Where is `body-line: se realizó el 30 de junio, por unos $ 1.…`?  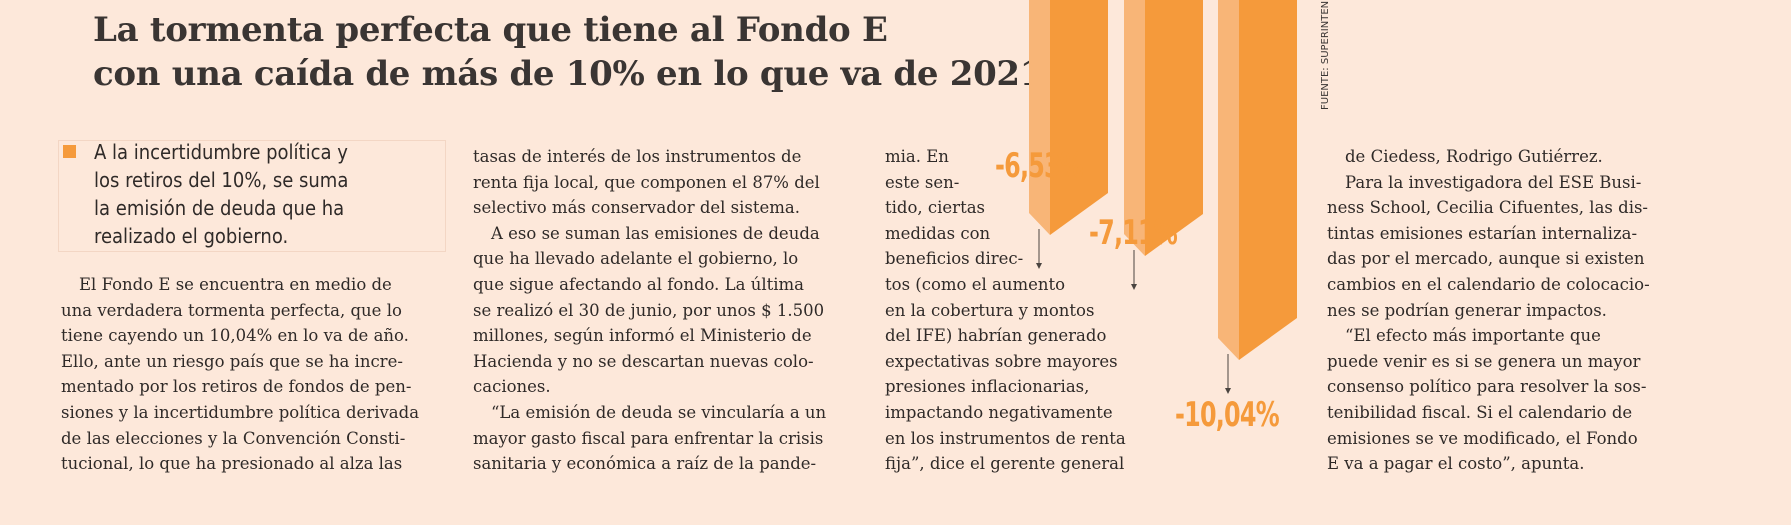
body-line: se realizó el 30 de junio, por unos $ 1.… is located at coordinates (649, 310).